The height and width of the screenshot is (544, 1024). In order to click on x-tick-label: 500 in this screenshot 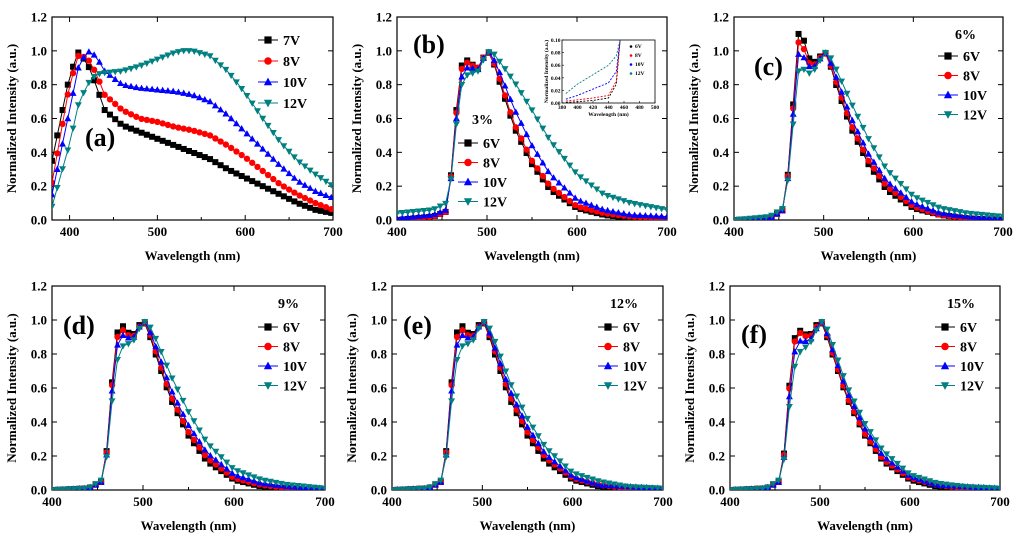, I will do `click(824, 231)`.